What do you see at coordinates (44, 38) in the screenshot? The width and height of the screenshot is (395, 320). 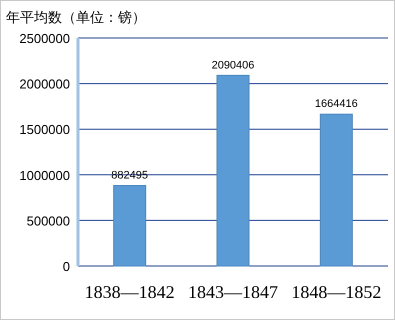 I see `y-tick-label: 2500000` at bounding box center [44, 38].